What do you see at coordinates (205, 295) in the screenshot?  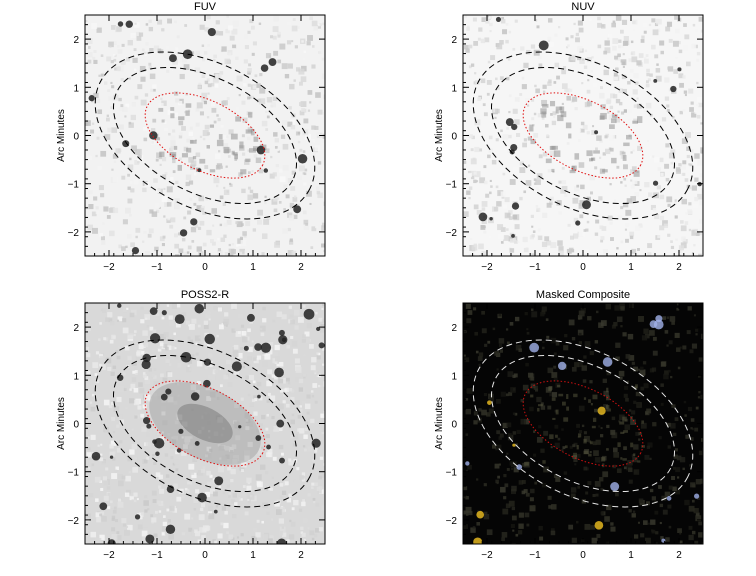 I see `panel-title: POSS2-R` at bounding box center [205, 295].